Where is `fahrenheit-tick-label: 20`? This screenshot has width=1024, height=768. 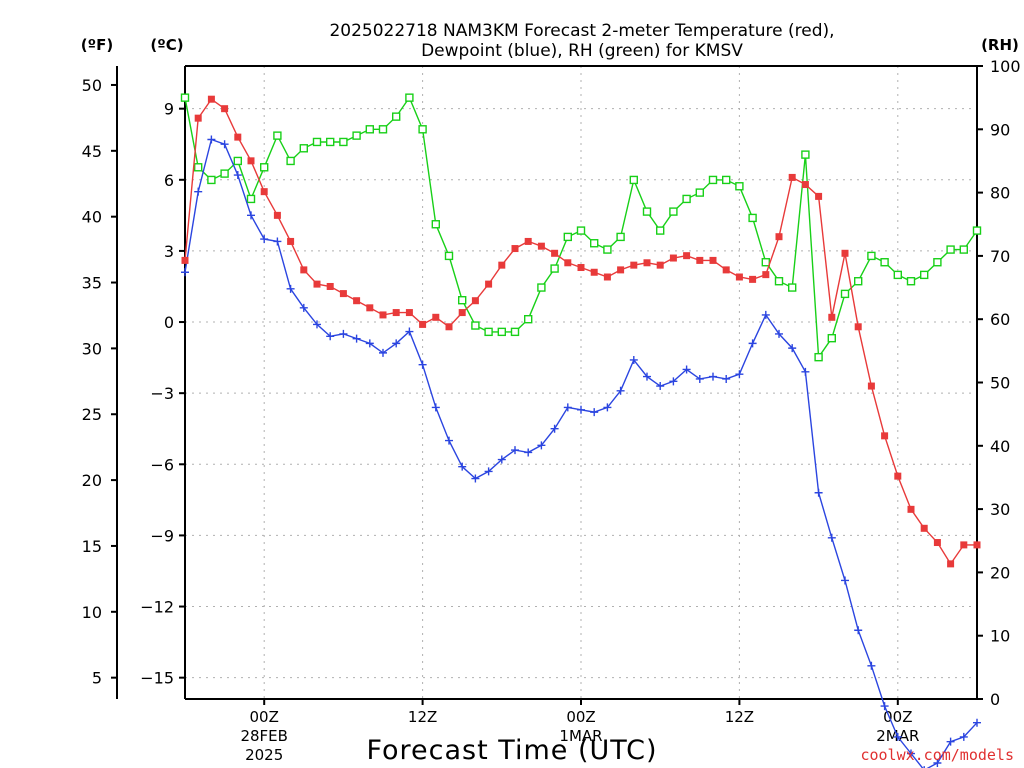
fahrenheit-tick-label: 20 is located at coordinates (92, 480).